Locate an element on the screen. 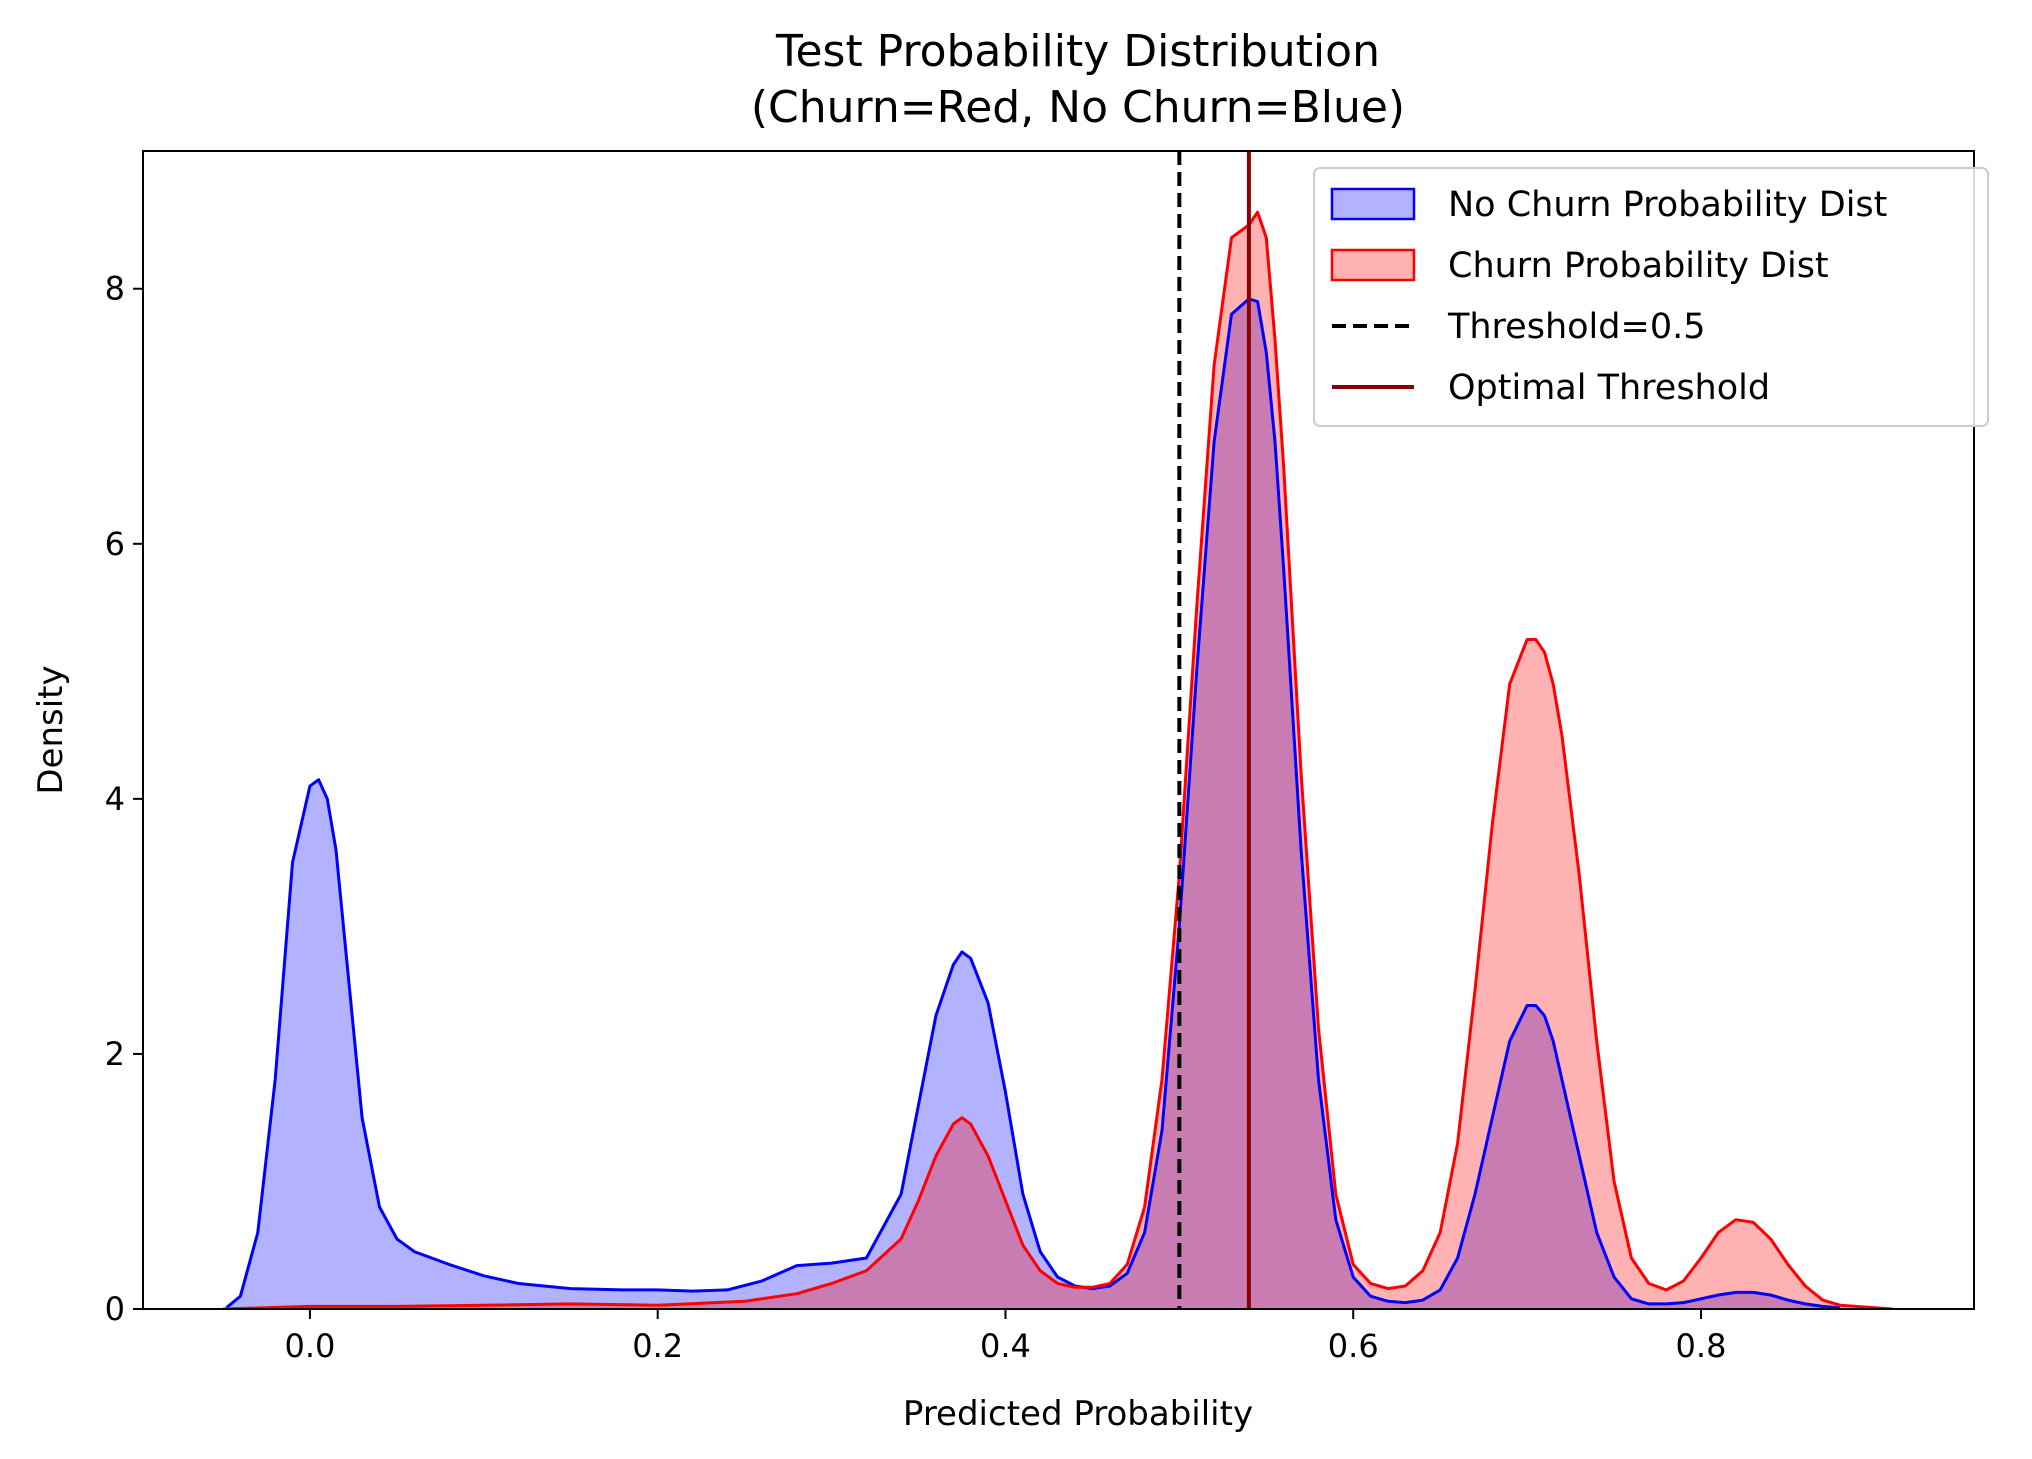 This screenshot has width=2032, height=1459. legend-entry-churn-probability-dist: Churn Probability Dist is located at coordinates (1579, 266).